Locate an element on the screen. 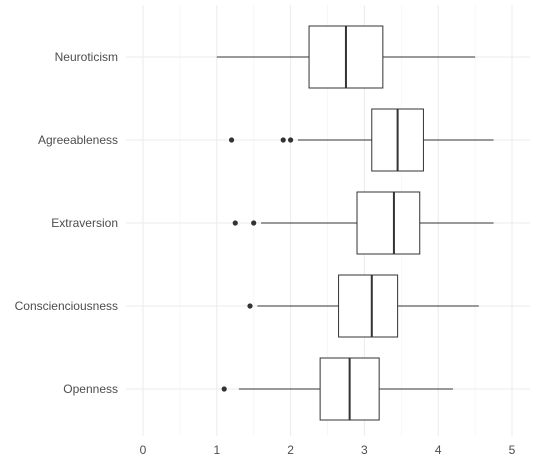  category-label: Agreeableness is located at coordinates (78, 140).